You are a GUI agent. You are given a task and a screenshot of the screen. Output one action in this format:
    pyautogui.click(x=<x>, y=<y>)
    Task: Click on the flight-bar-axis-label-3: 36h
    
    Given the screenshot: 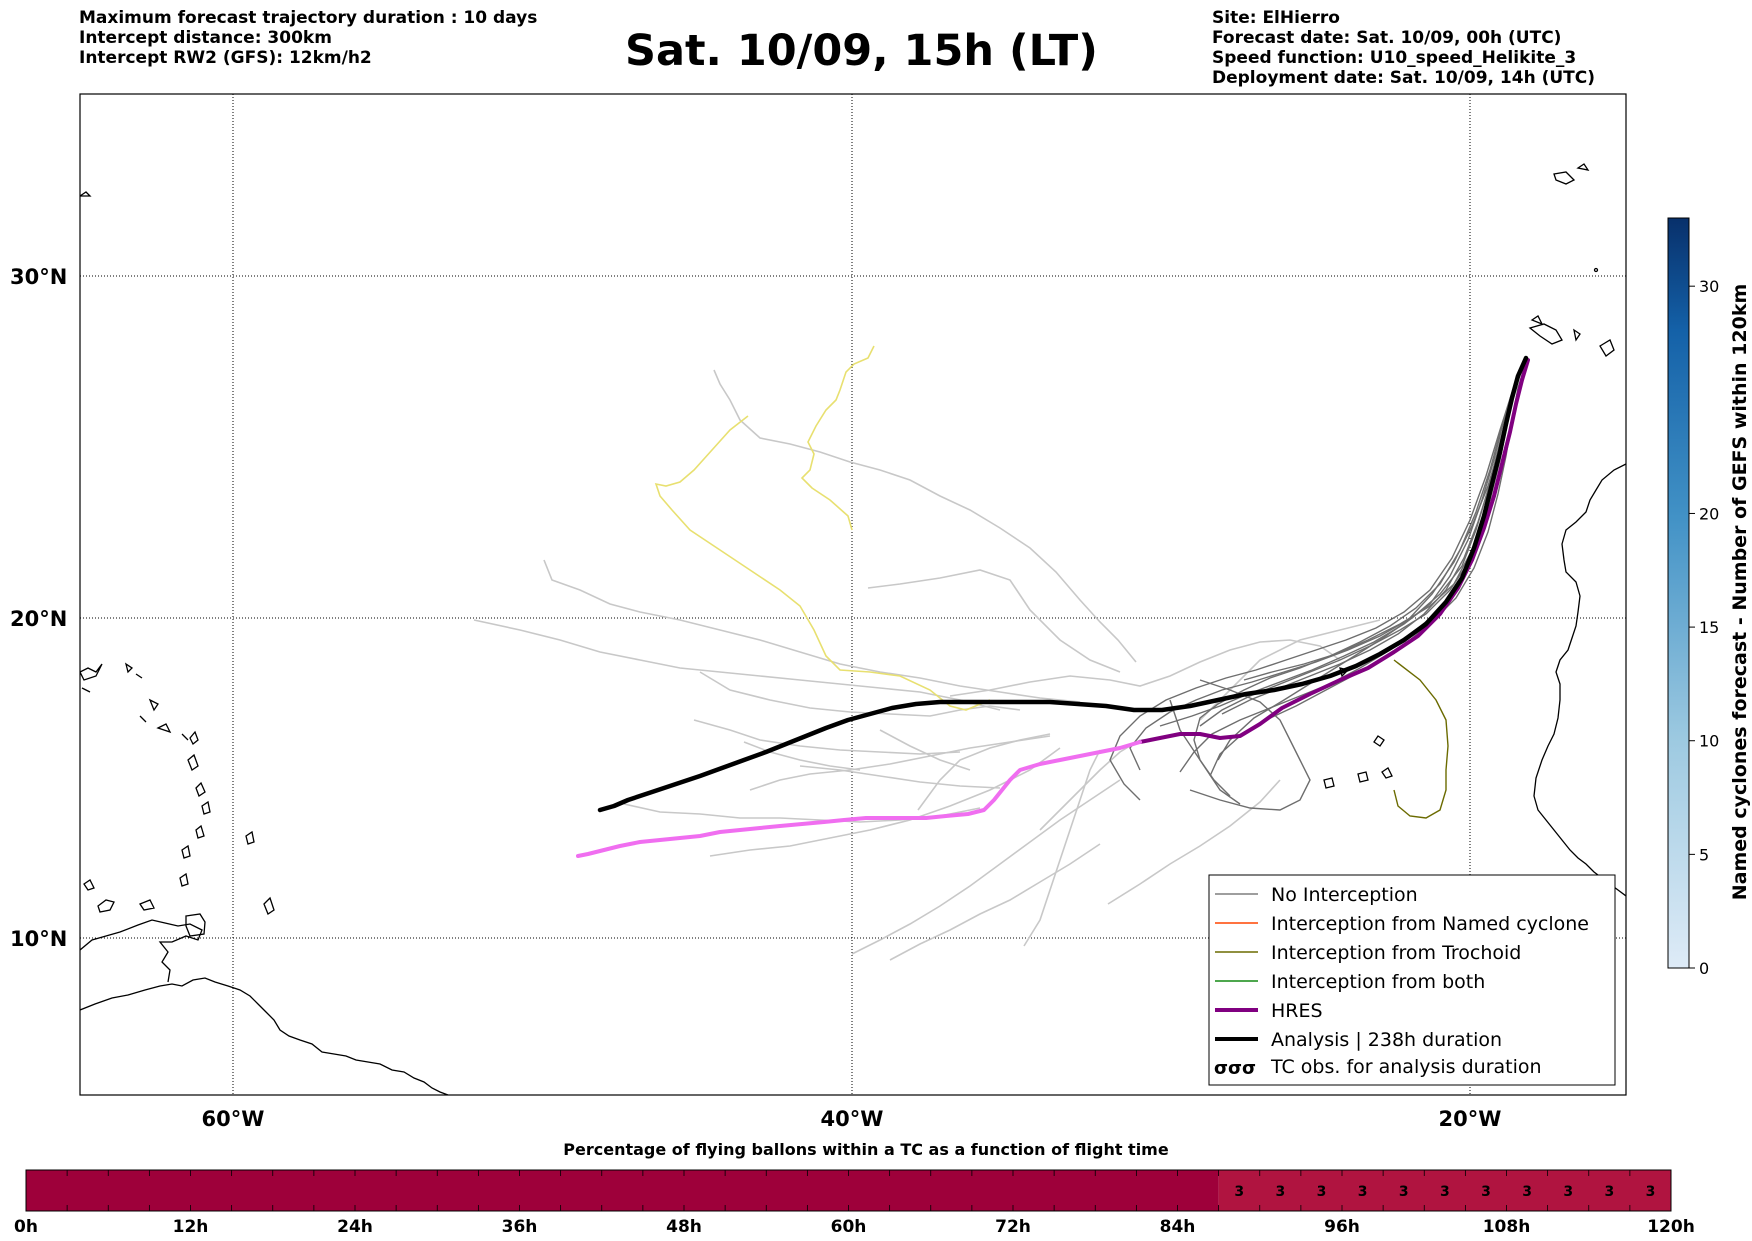 What is the action you would take?
    pyautogui.click(x=520, y=1227)
    